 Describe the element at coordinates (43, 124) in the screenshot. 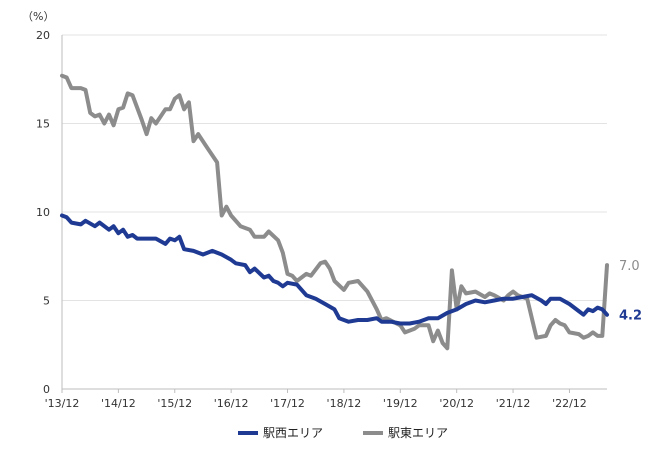

I see `y-tick-label: 15` at that location.